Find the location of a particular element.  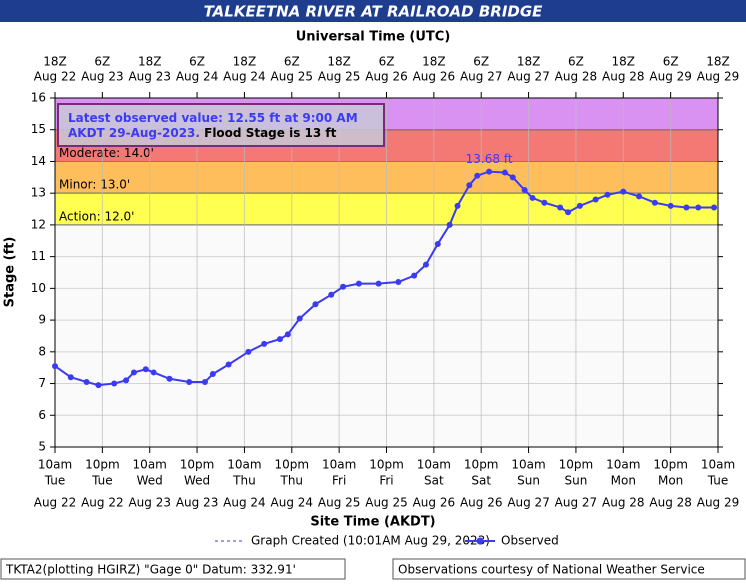

x-tick-day: Wed is located at coordinates (150, 481).